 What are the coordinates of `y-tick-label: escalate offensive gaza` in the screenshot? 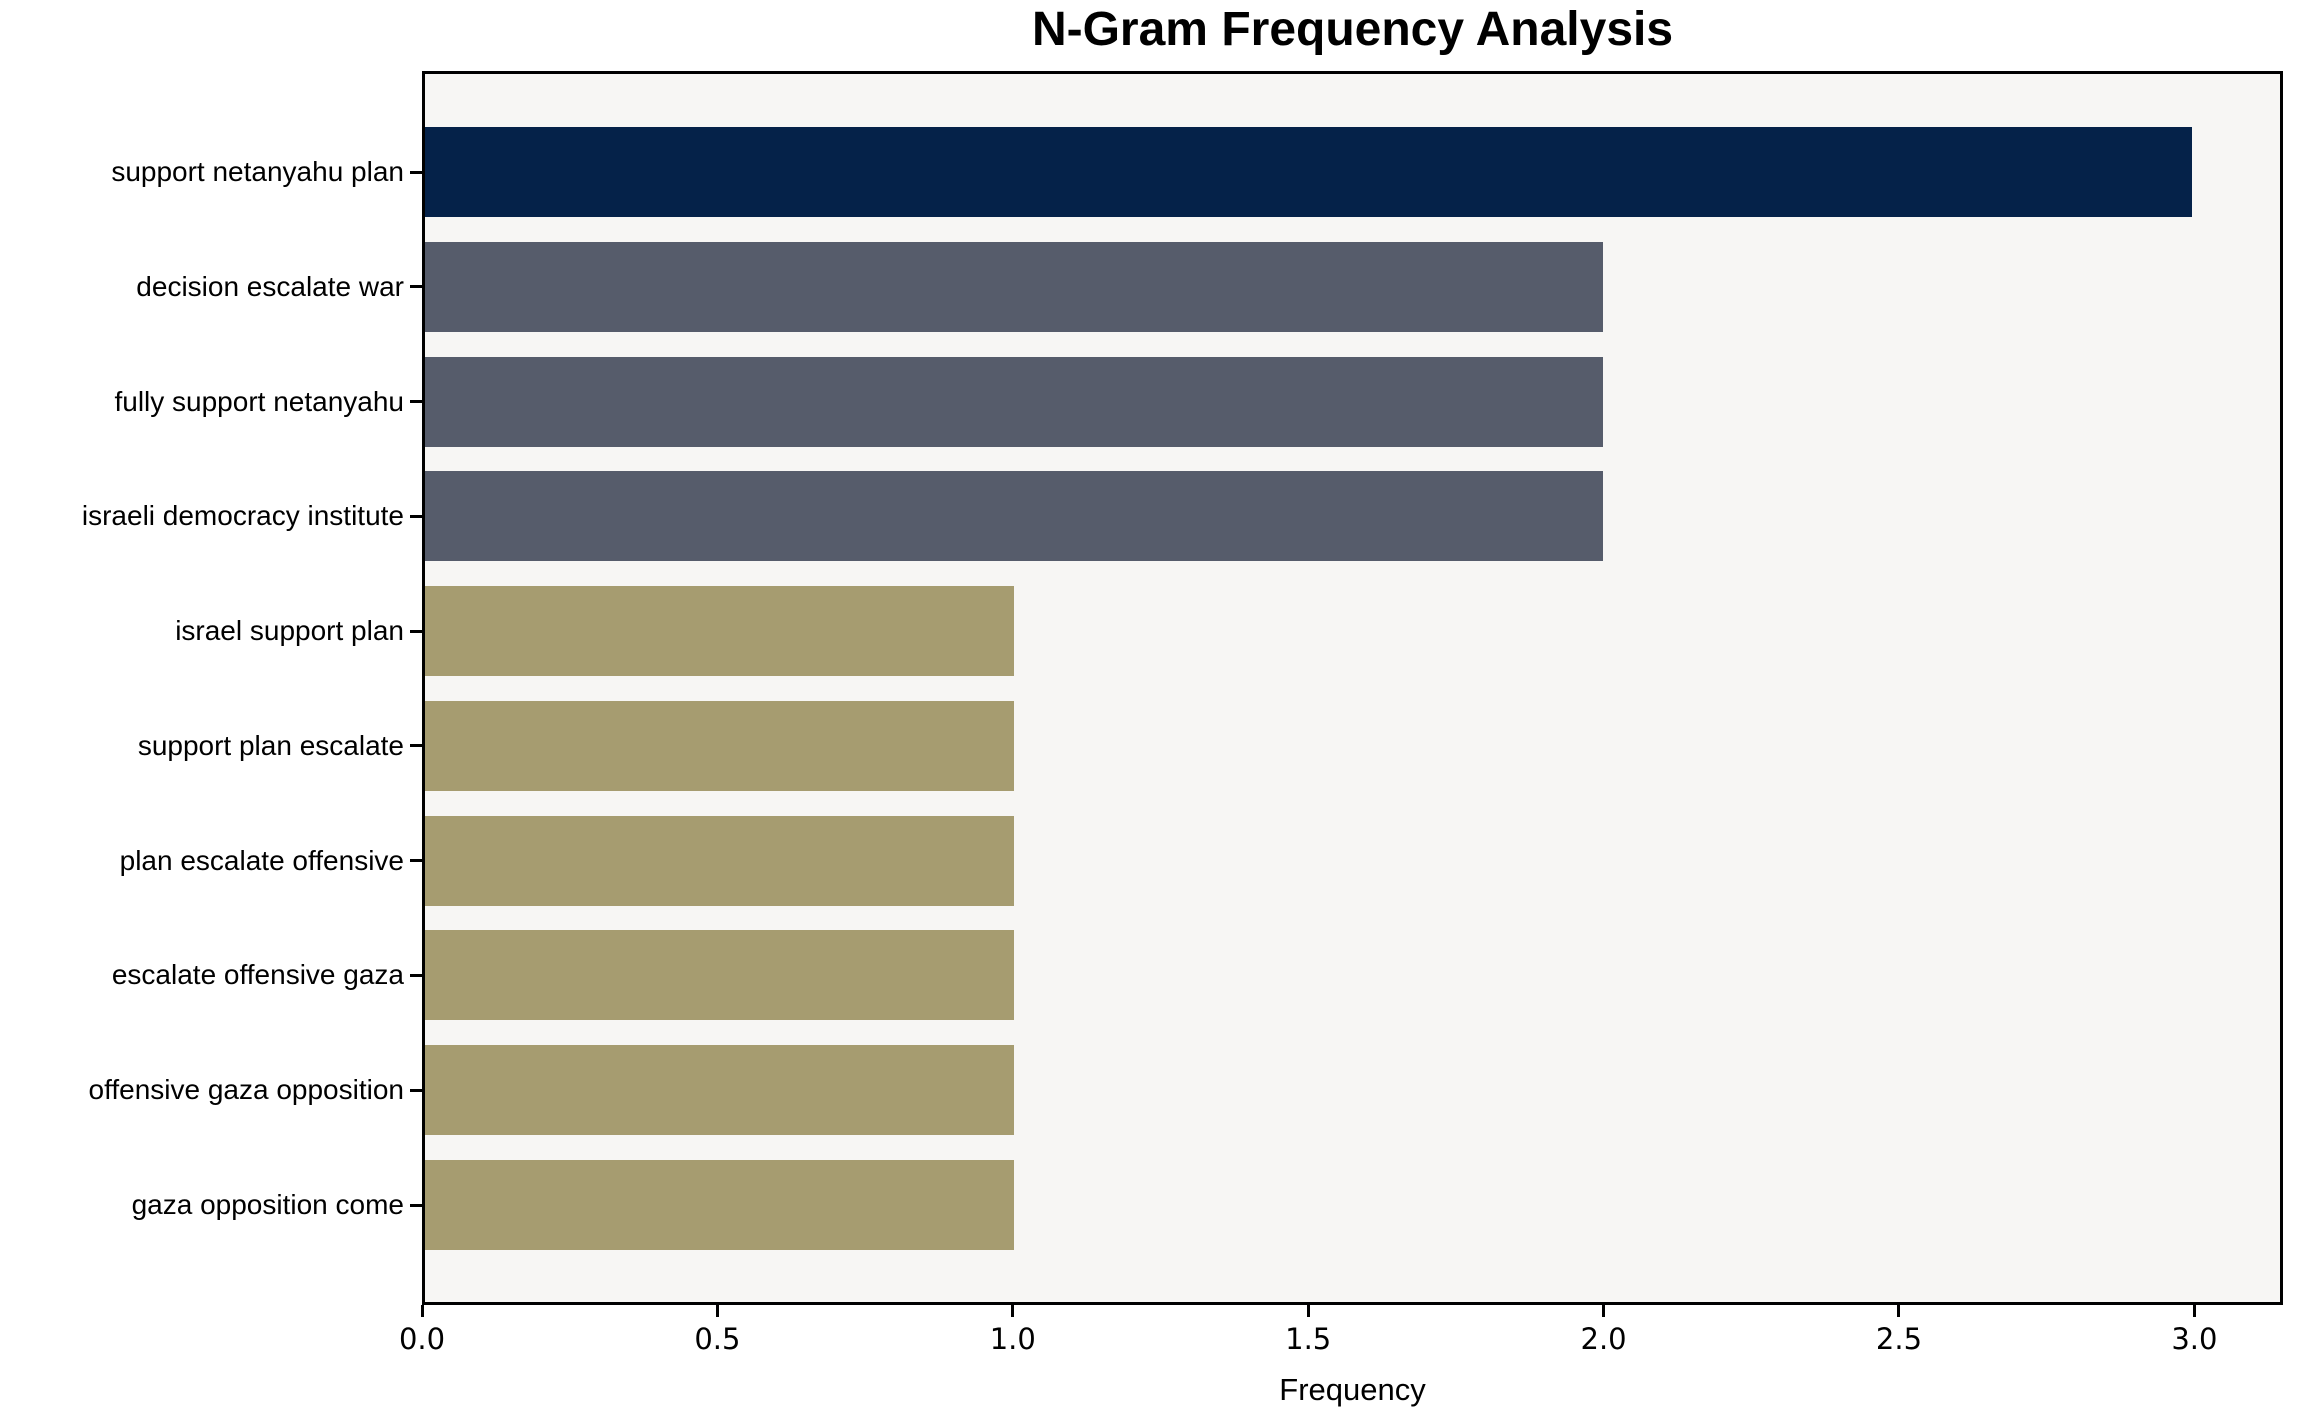 It's located at (257, 975).